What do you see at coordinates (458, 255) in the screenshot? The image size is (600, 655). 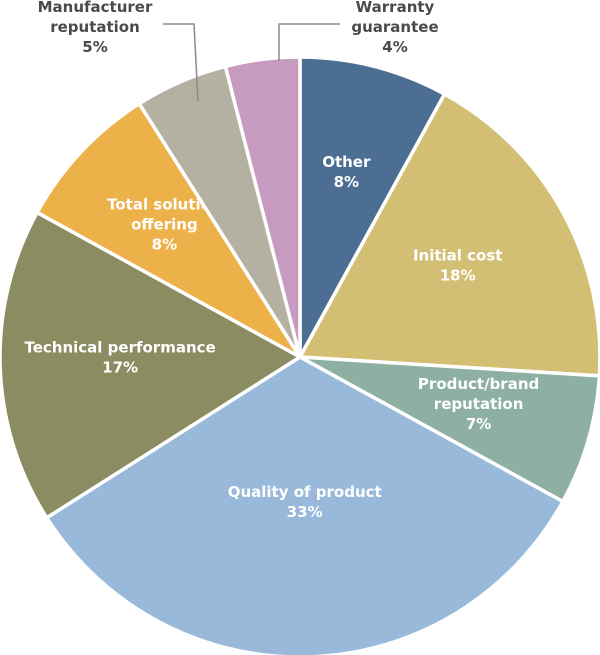 I see `slice-label-line-initial-cost: Initial cost` at bounding box center [458, 255].